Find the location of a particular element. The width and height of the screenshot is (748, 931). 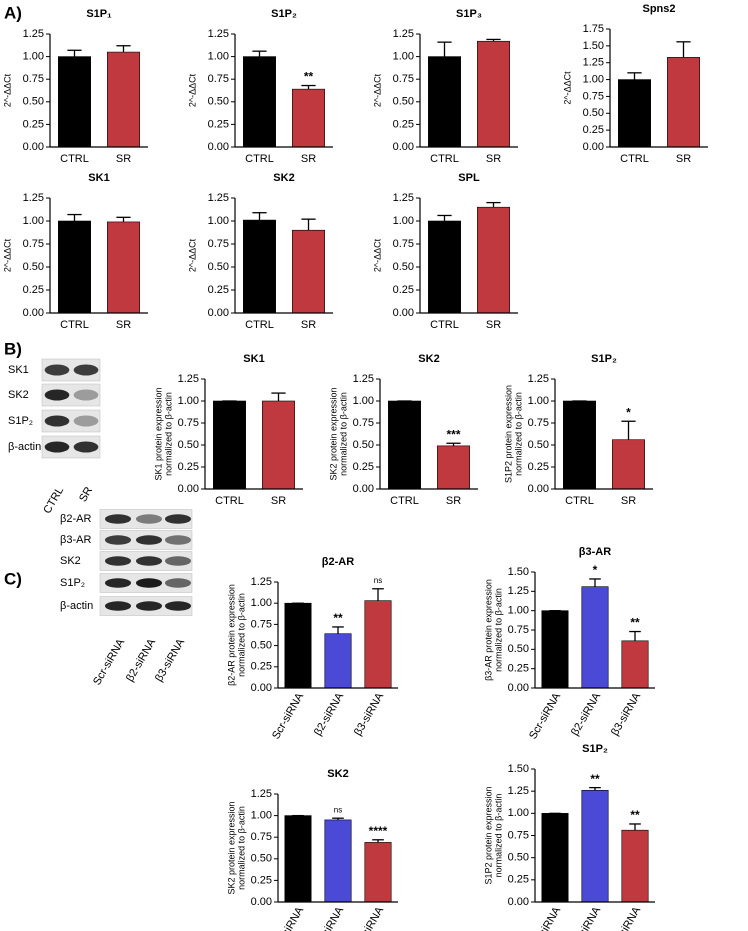

significance-label: * is located at coordinates (628, 412).